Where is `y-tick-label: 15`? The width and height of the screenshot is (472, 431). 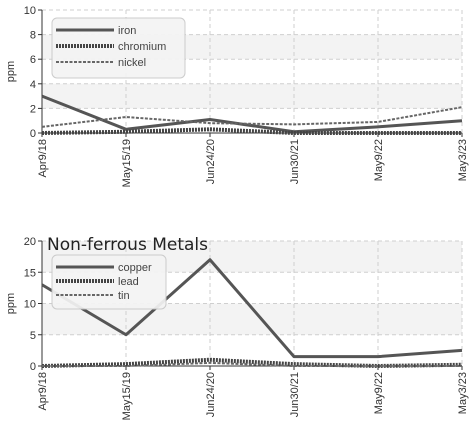
y-tick-label: 15 is located at coordinates (30, 273).